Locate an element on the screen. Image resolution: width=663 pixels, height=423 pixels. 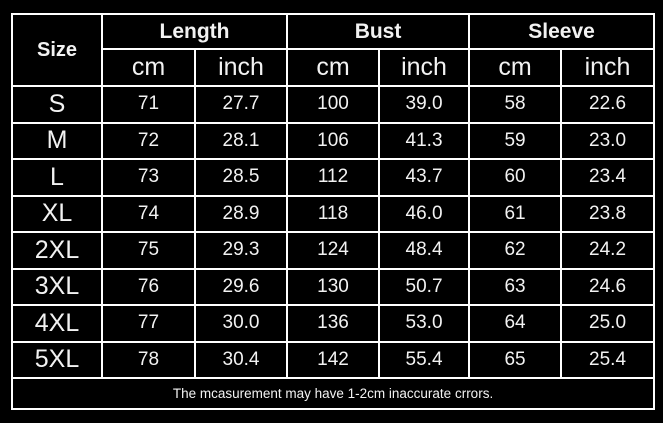
measurement-cell: 25.0 is located at coordinates (608, 323).